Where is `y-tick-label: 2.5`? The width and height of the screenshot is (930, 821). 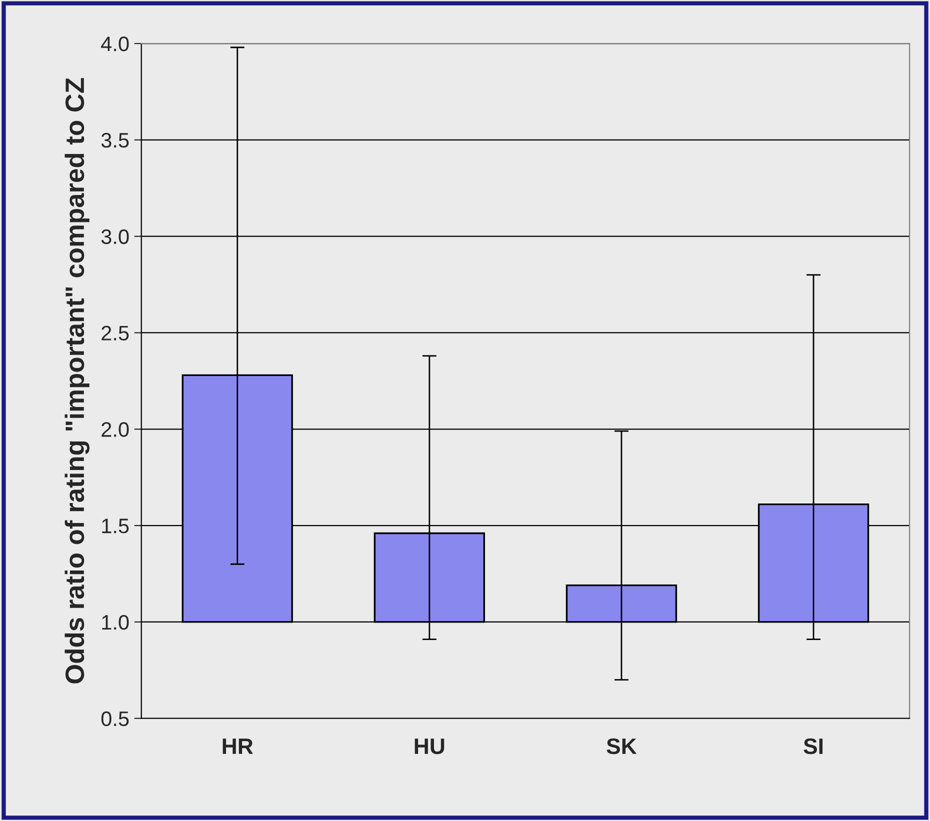
y-tick-label: 2.5 is located at coordinates (115, 333).